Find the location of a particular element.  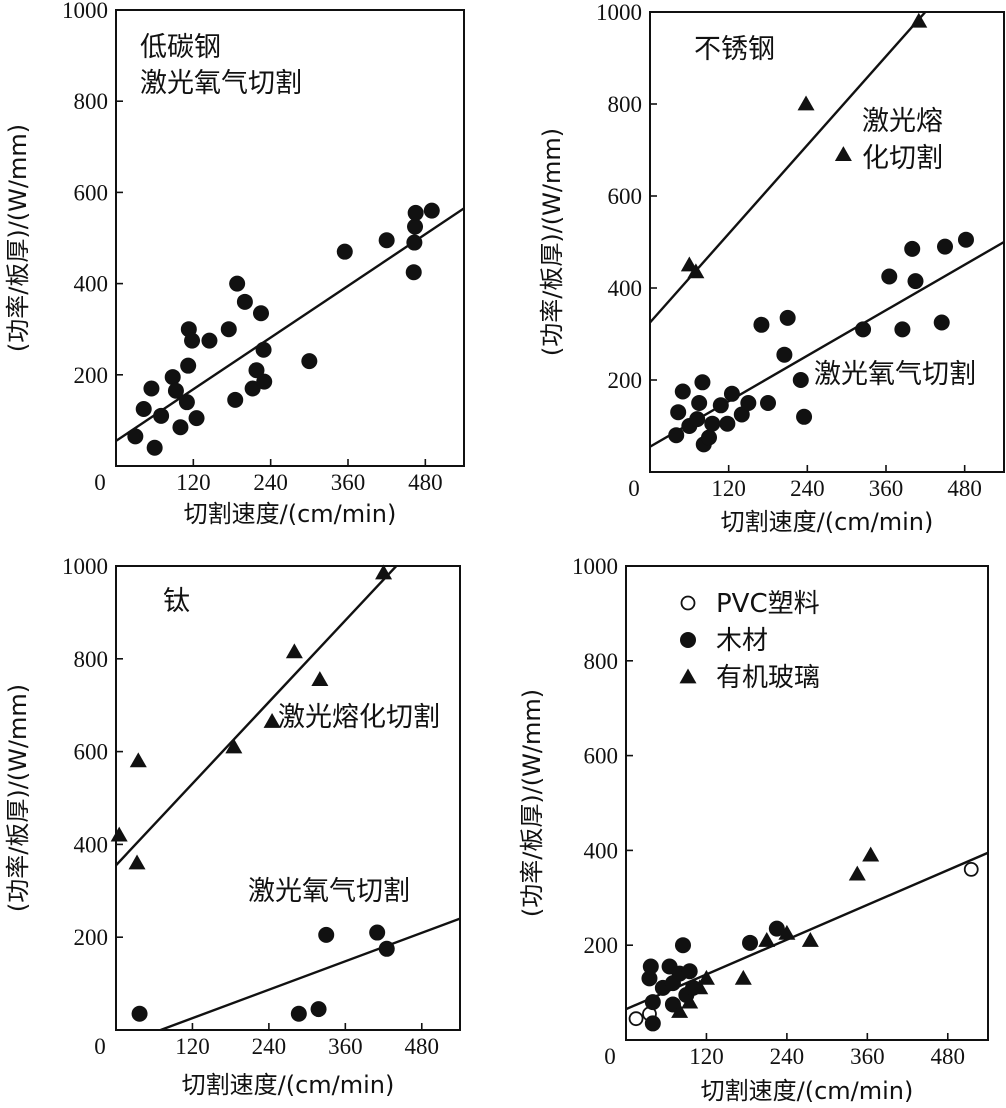

annotation-text: 不锈钢 is located at coordinates (734, 49).